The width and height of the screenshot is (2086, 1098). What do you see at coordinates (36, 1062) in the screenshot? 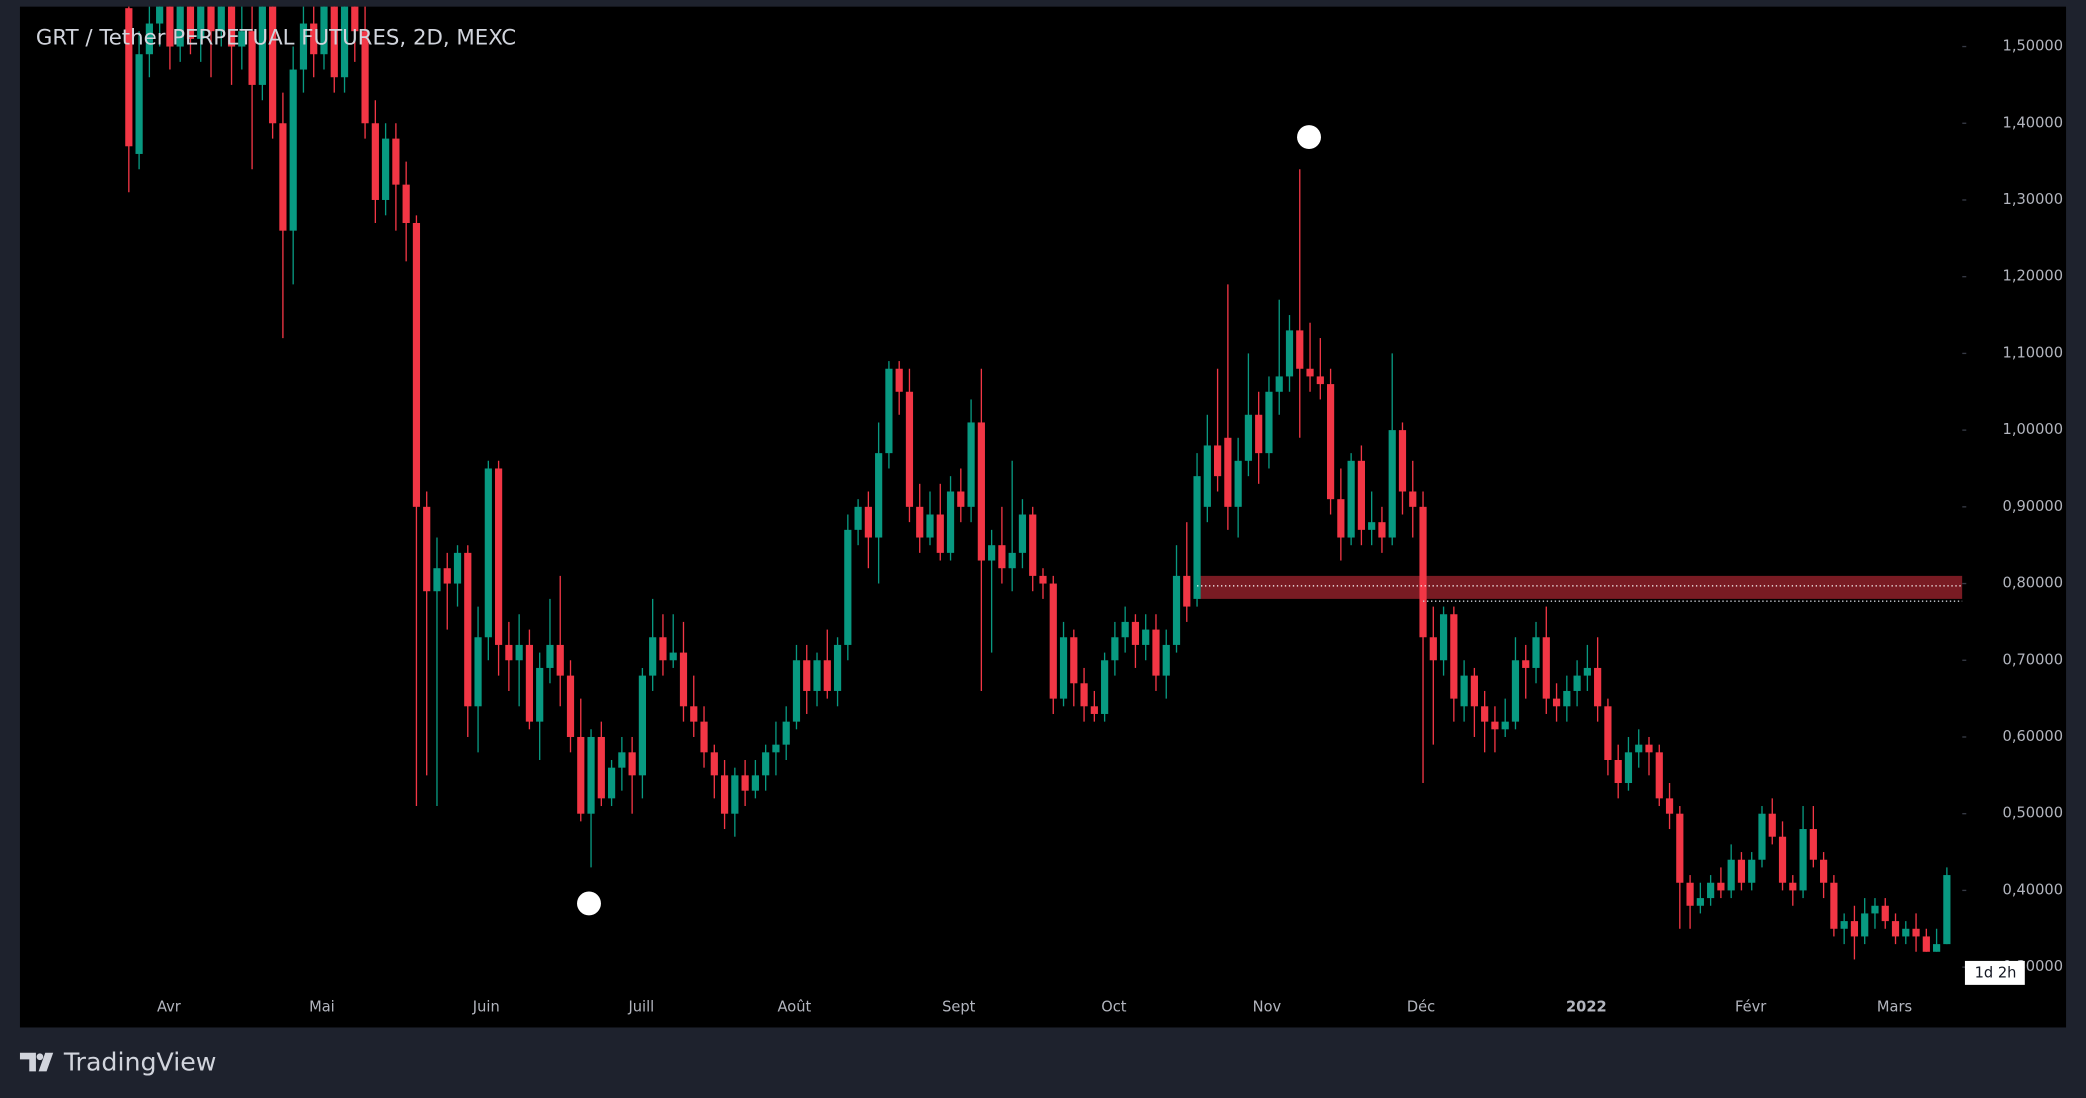
I see `logo-mark` at bounding box center [36, 1062].